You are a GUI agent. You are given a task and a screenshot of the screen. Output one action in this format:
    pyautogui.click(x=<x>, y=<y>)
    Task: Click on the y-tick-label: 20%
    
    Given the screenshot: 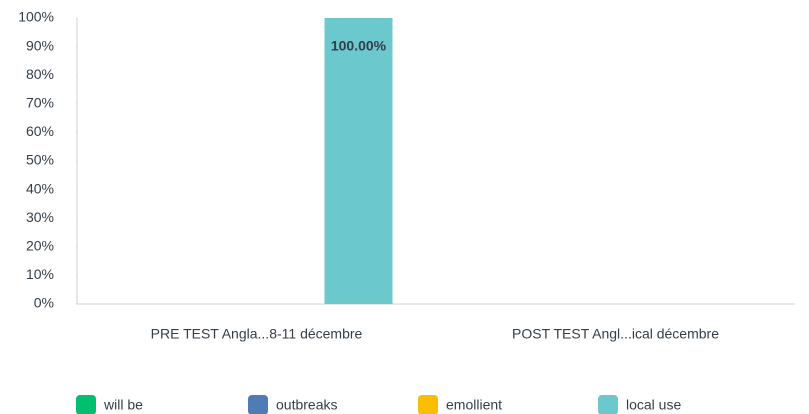 What is the action you would take?
    pyautogui.click(x=40, y=246)
    